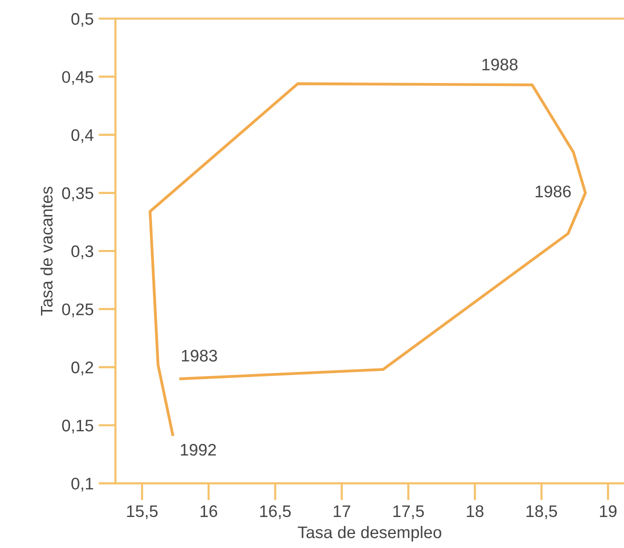 The image size is (624, 548). Describe the element at coordinates (82, 369) in the screenshot. I see `y-tick-label: 0,2` at that location.